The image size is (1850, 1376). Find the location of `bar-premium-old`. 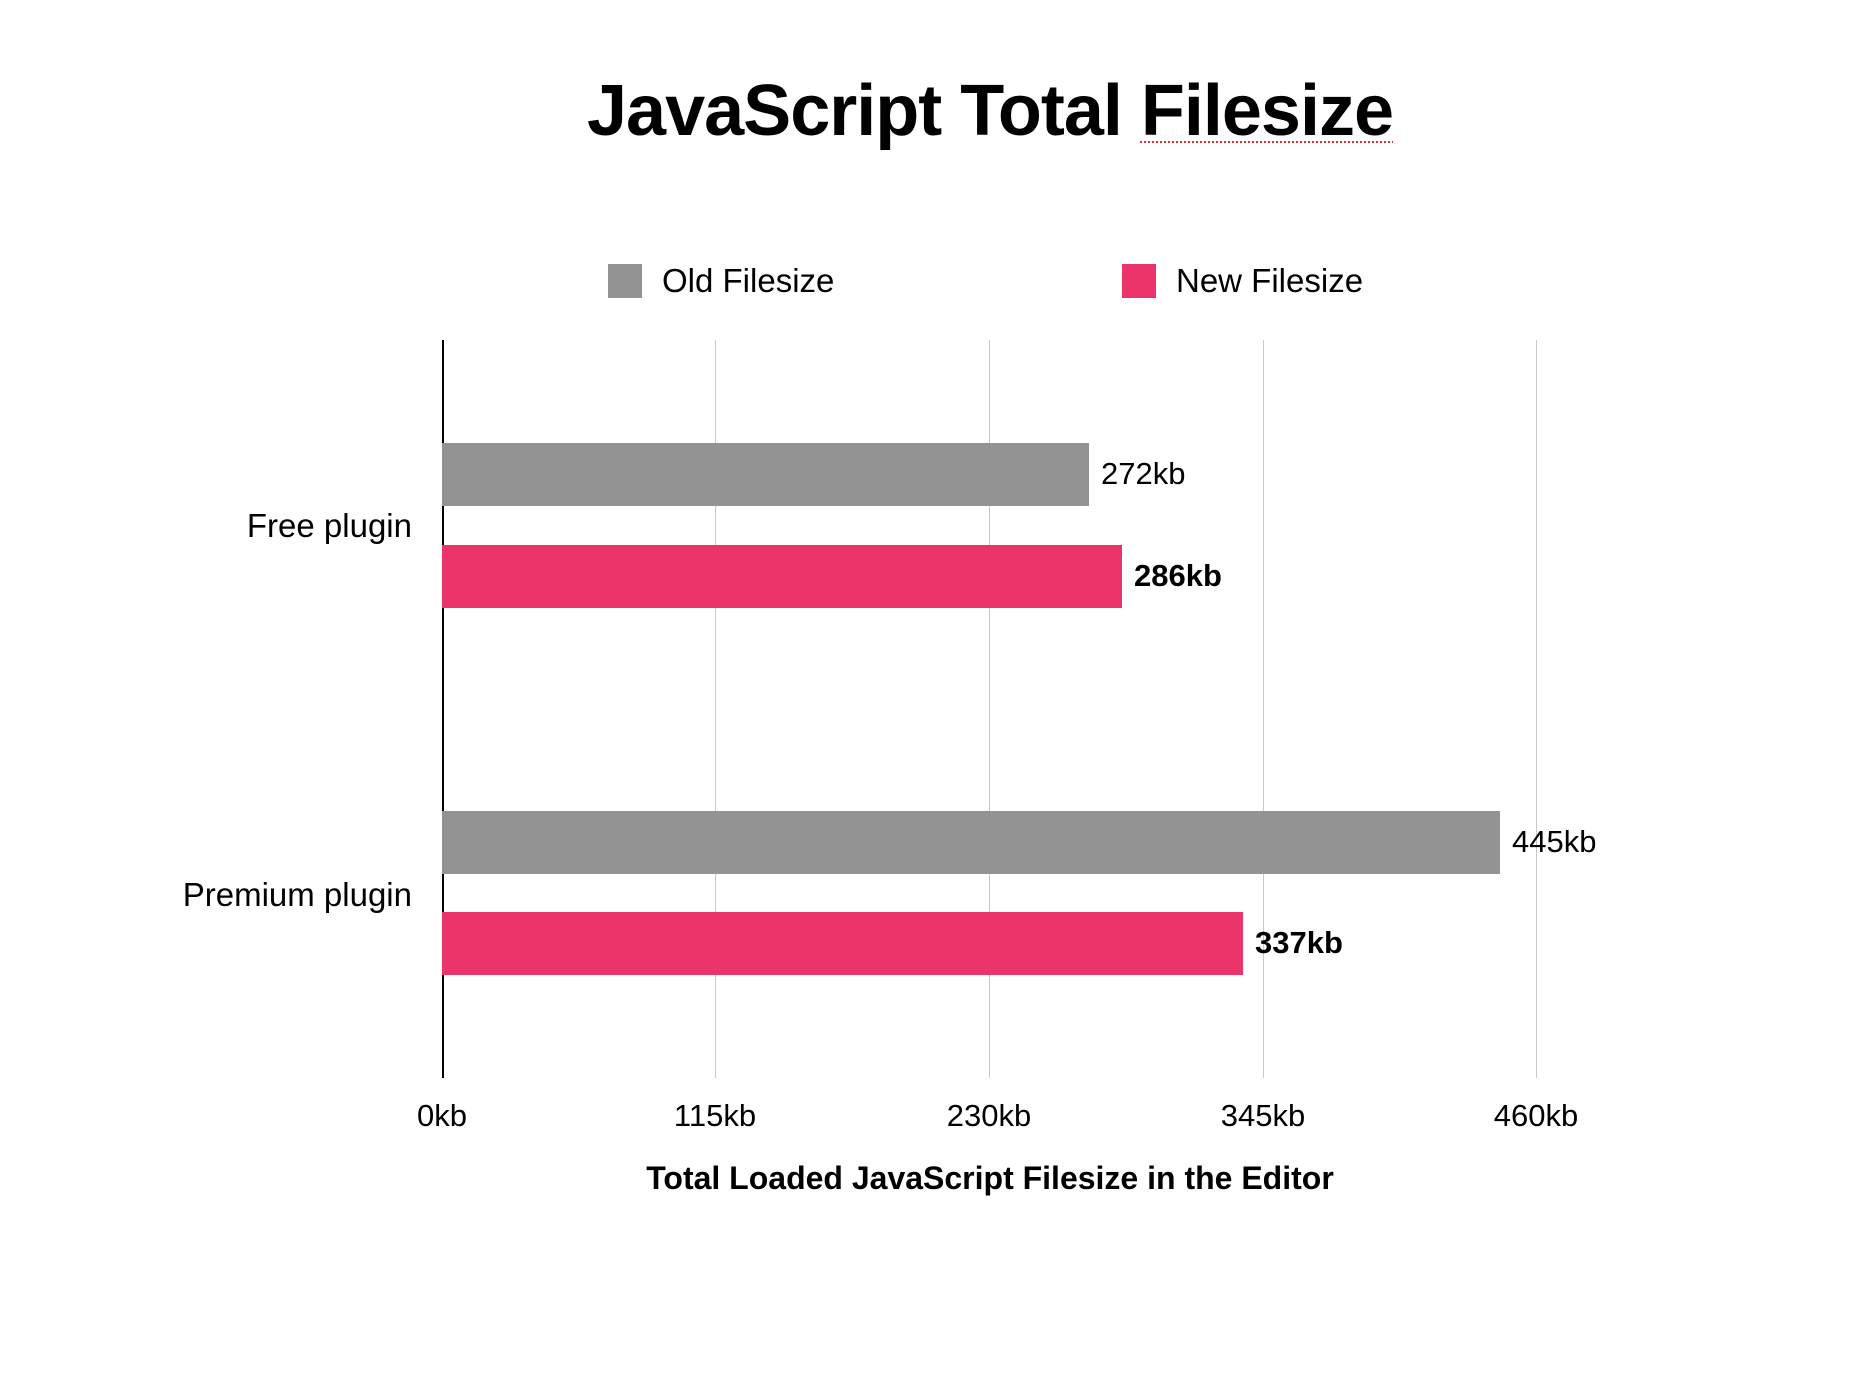

bar-premium-old is located at coordinates (971, 842).